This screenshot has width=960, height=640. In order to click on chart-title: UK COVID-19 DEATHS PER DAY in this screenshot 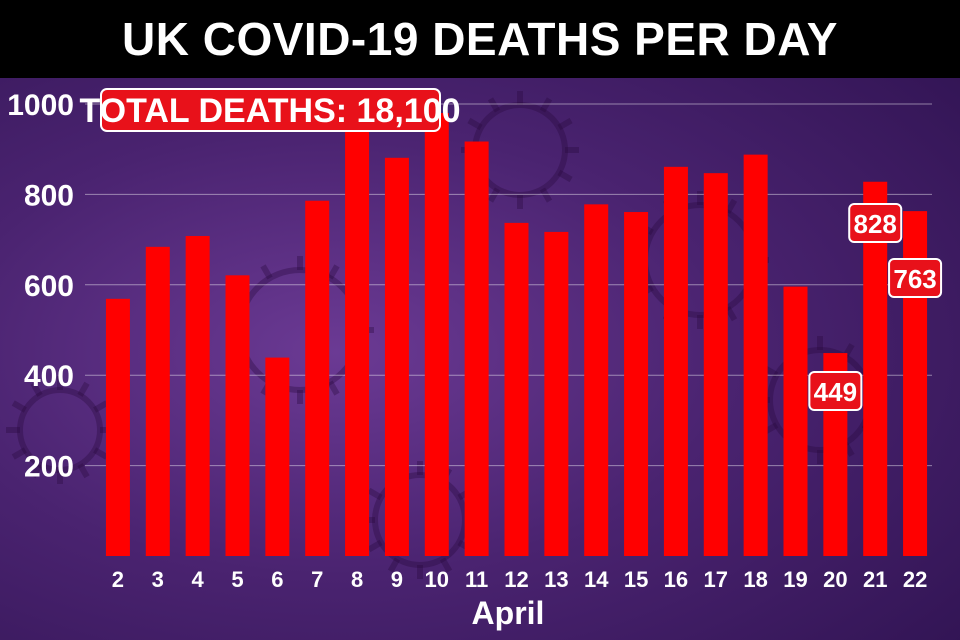, I will do `click(480, 39)`.